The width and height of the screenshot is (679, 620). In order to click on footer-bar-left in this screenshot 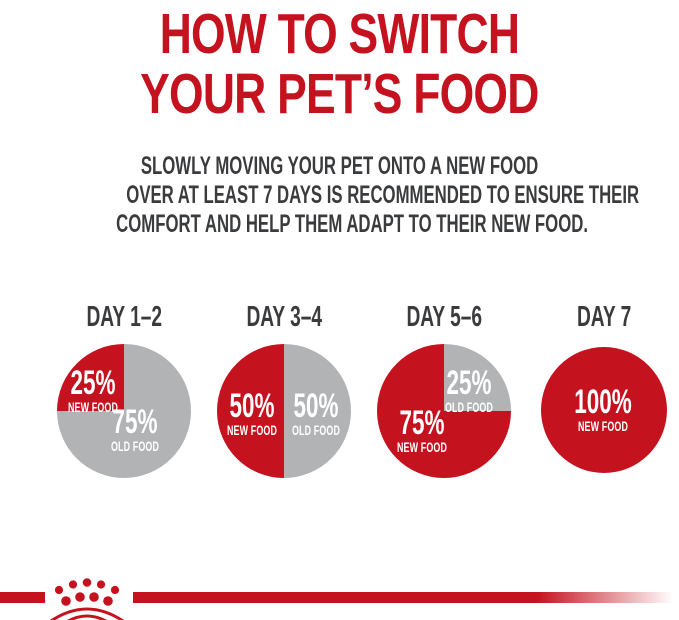, I will do `click(22, 597)`.